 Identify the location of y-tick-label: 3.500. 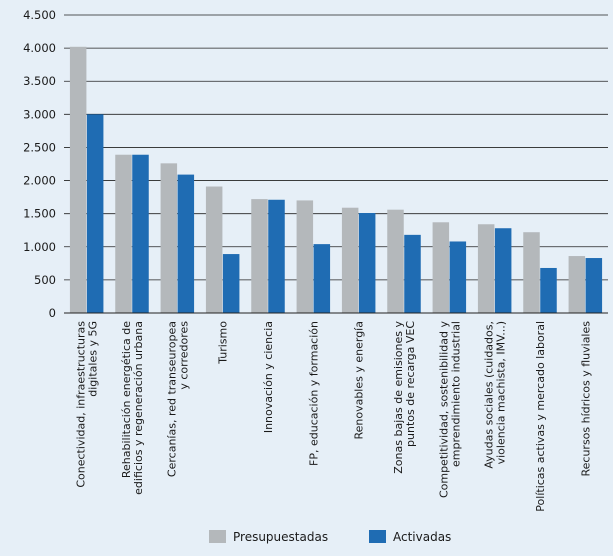
(39, 81).